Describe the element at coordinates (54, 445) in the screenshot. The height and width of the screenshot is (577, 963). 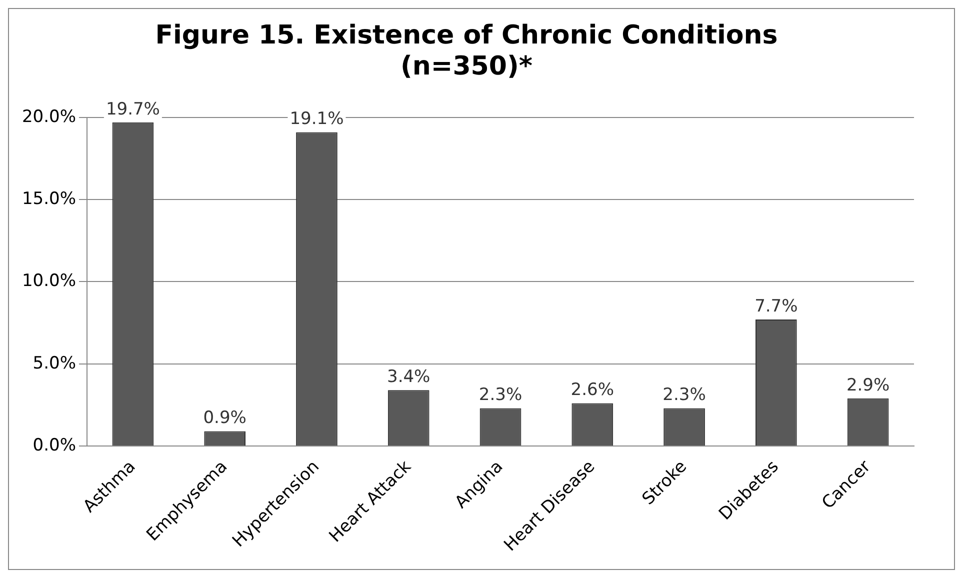
I see `y-tick-label: 0.0%` at that location.